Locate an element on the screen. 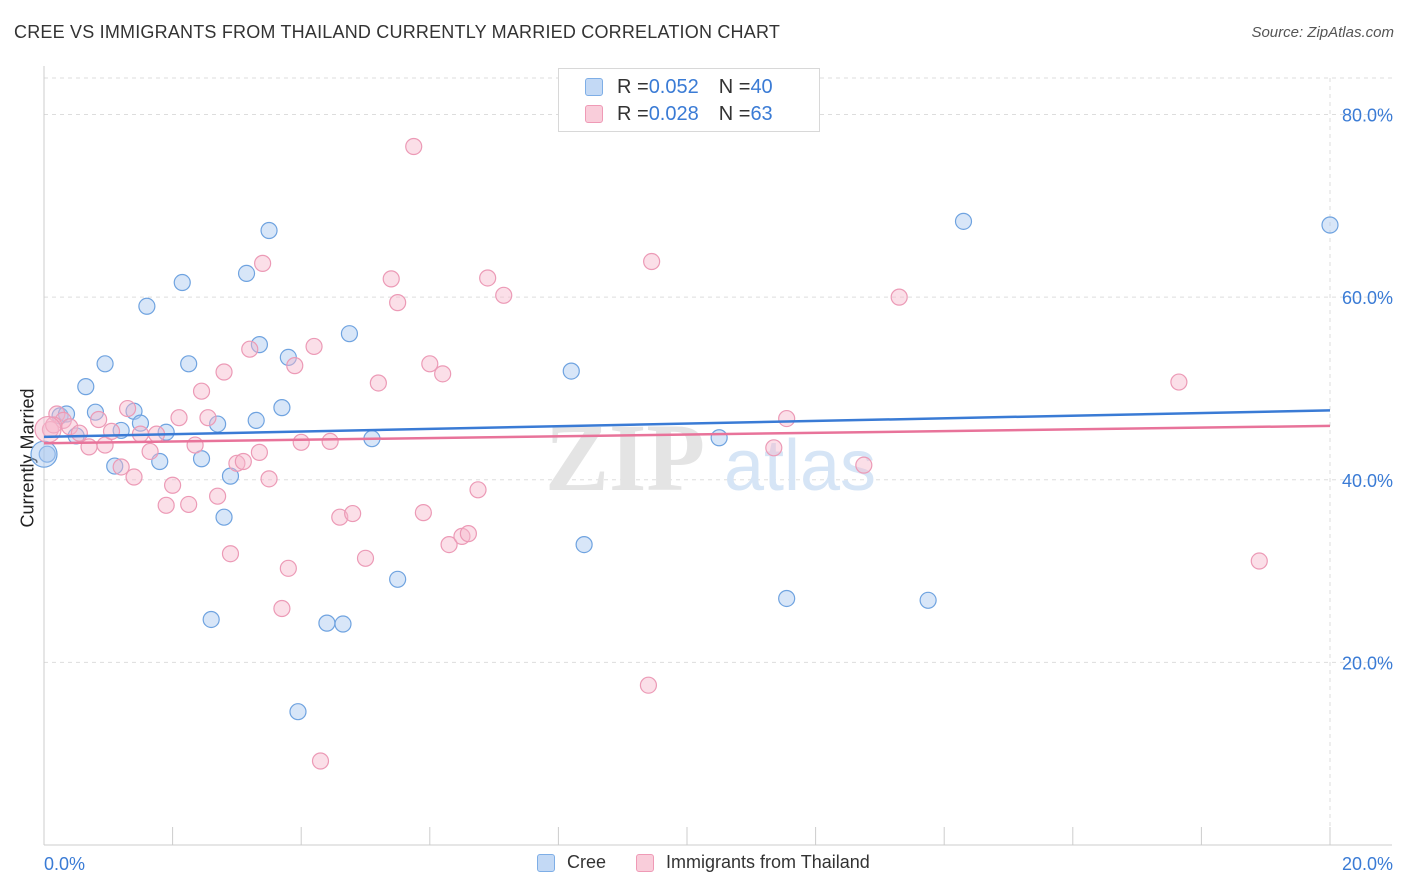 The width and height of the screenshot is (1406, 892). n-label: N = is located at coordinates (734, 86).